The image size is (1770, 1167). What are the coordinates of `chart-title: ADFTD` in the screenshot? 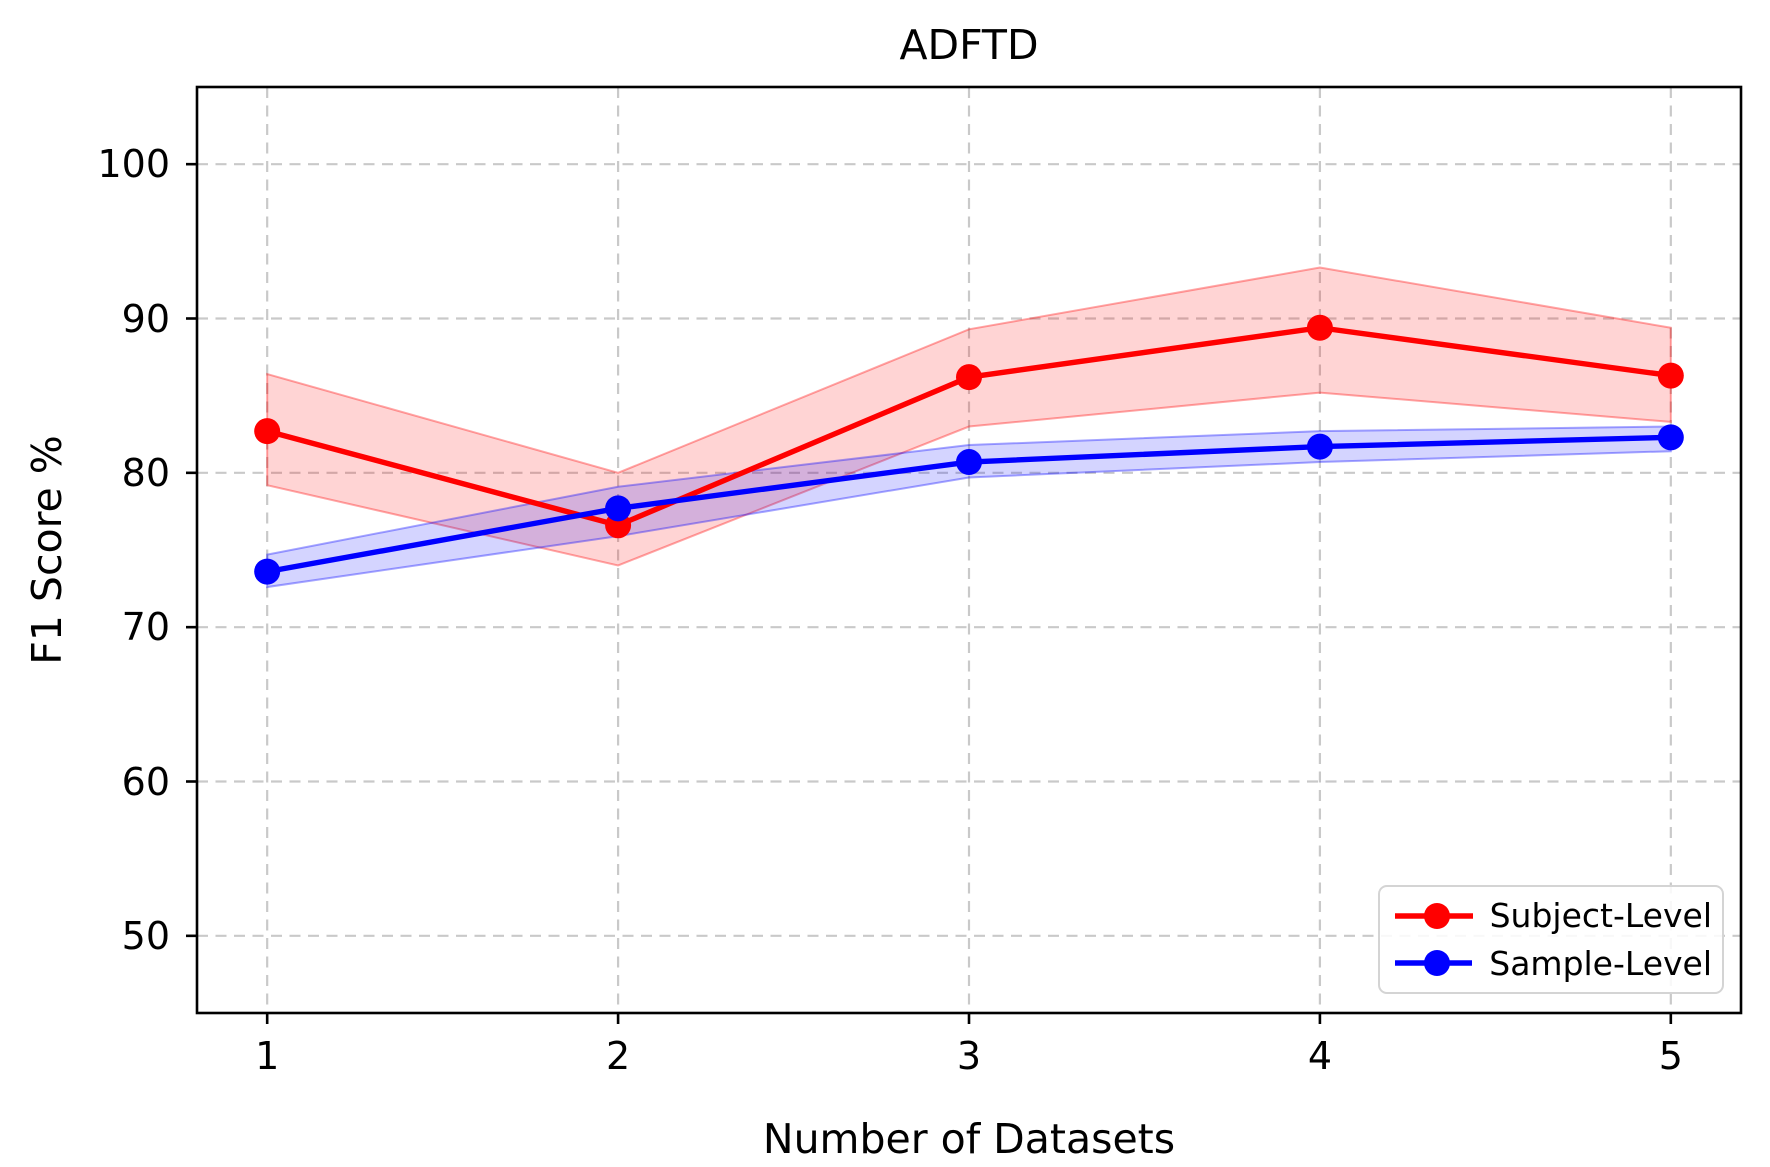 It's located at (969, 45).